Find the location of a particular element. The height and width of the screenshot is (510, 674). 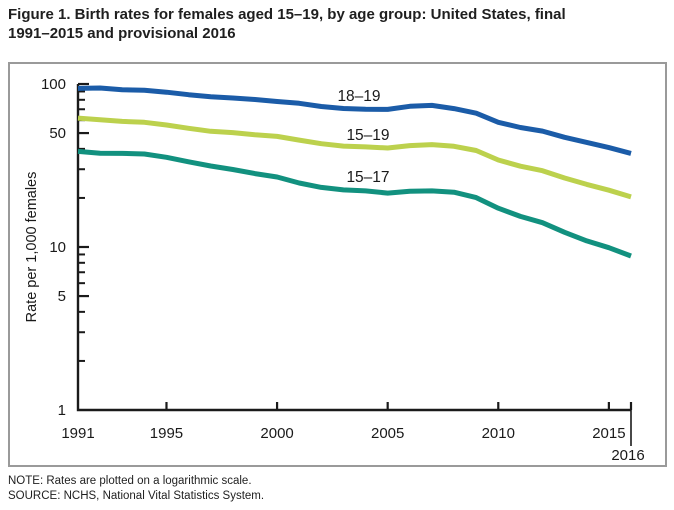

y-tick-label: 50 is located at coordinates (57, 133).